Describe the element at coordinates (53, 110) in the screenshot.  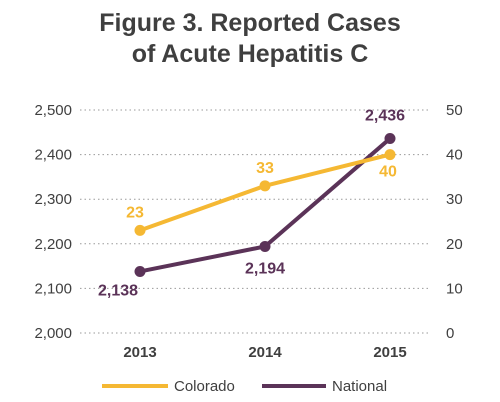
I see `y-left-tick-label: 2,500` at that location.